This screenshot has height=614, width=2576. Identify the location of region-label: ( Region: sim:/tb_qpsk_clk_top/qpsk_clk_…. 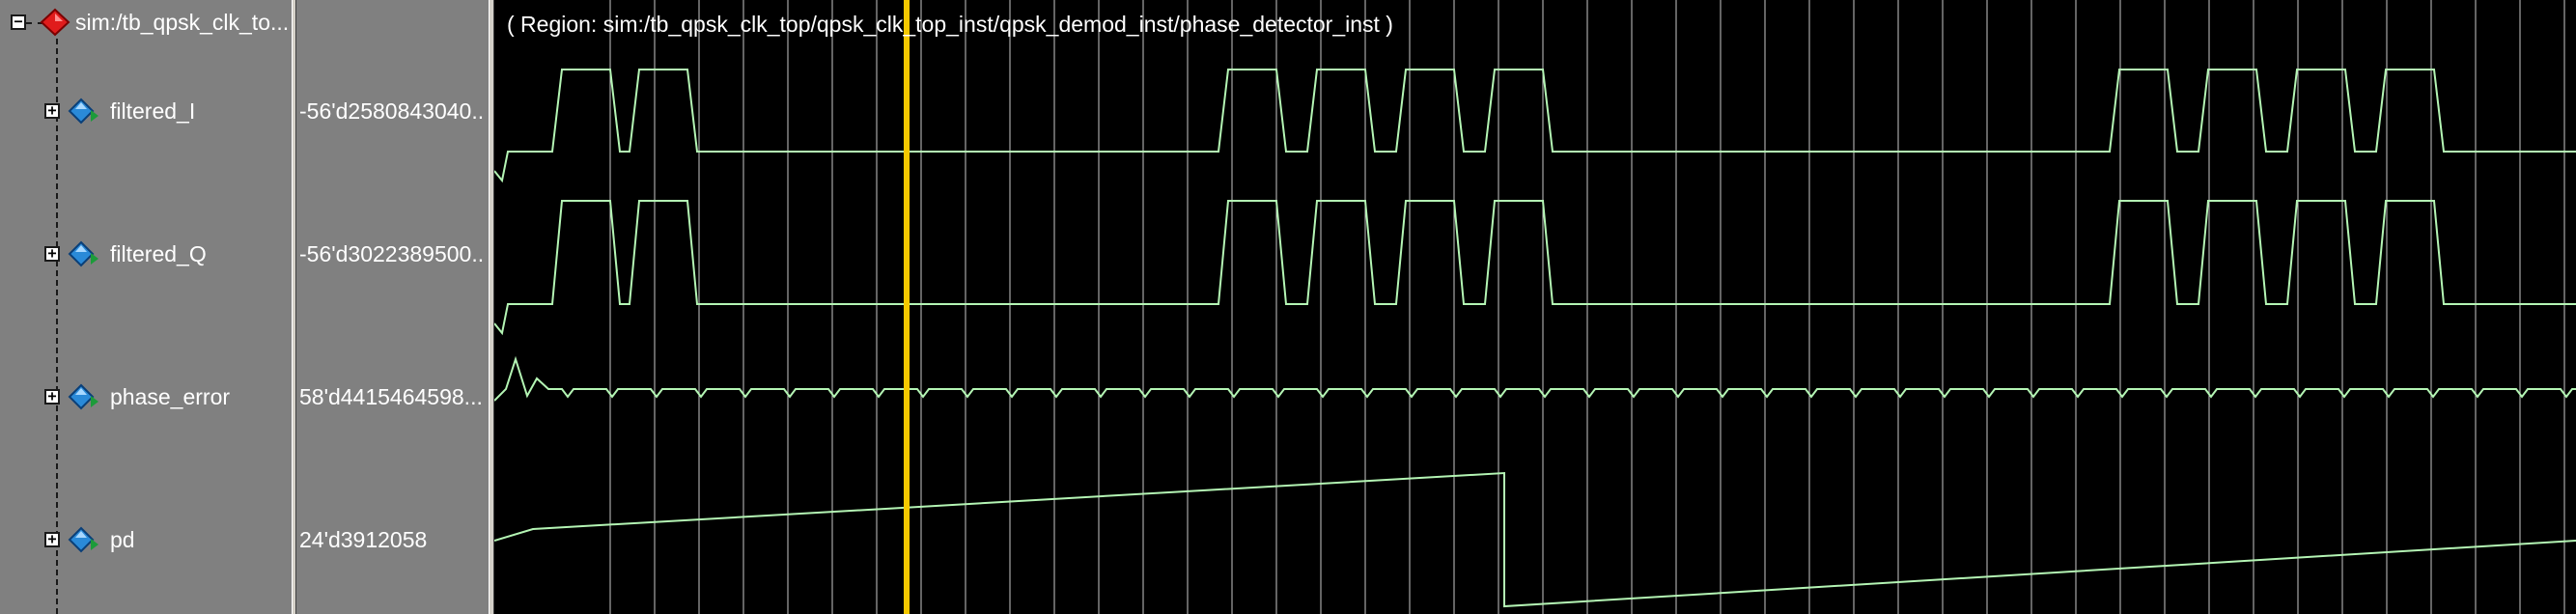
(950, 25).